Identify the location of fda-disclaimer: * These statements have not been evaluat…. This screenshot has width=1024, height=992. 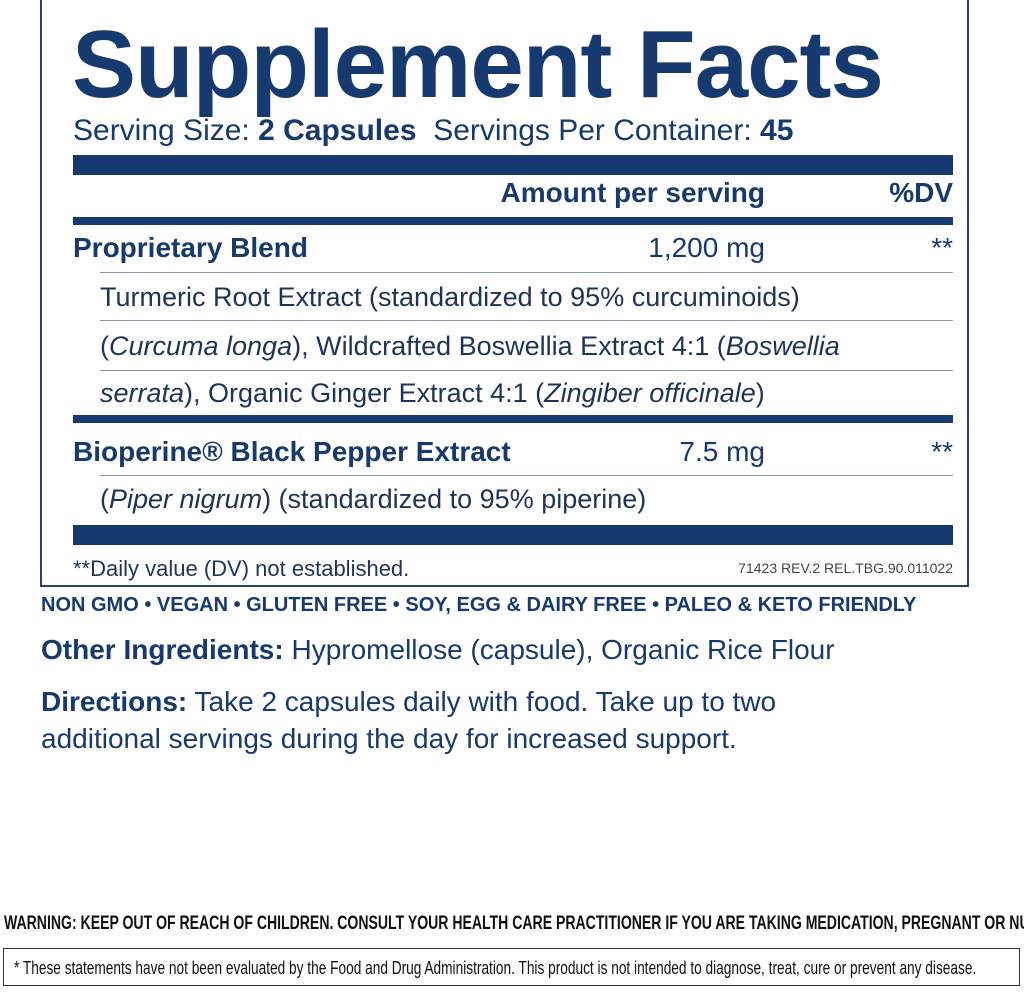
(495, 968).